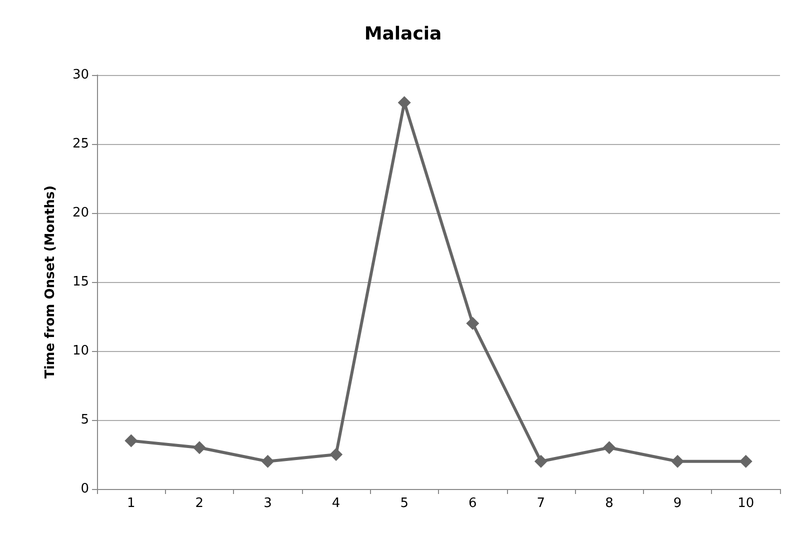 This screenshot has height=534, width=806. What do you see at coordinates (84, 420) in the screenshot?
I see `y-tick-label: 5` at bounding box center [84, 420].